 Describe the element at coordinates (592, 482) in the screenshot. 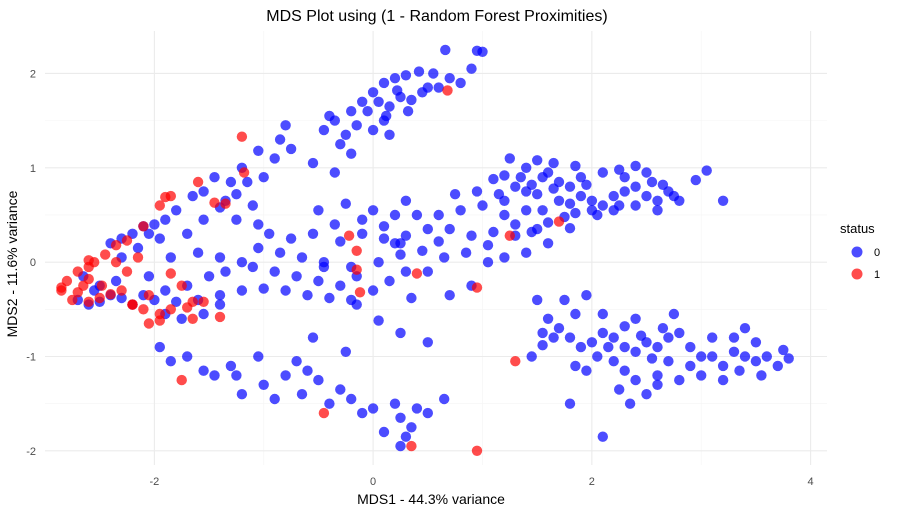

I see `x-tick-label: 2` at that location.